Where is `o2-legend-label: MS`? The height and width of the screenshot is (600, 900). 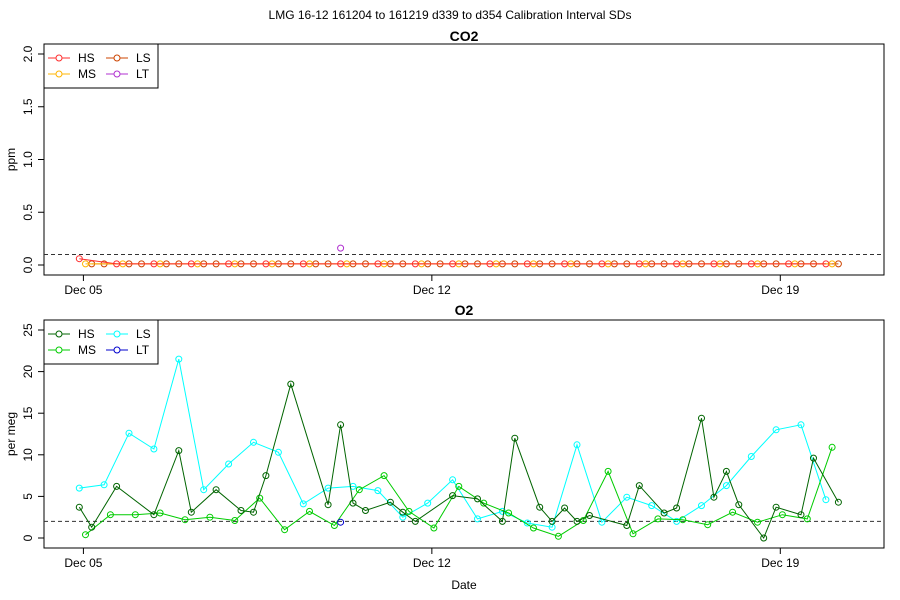 o2-legend-label: MS is located at coordinates (87, 350).